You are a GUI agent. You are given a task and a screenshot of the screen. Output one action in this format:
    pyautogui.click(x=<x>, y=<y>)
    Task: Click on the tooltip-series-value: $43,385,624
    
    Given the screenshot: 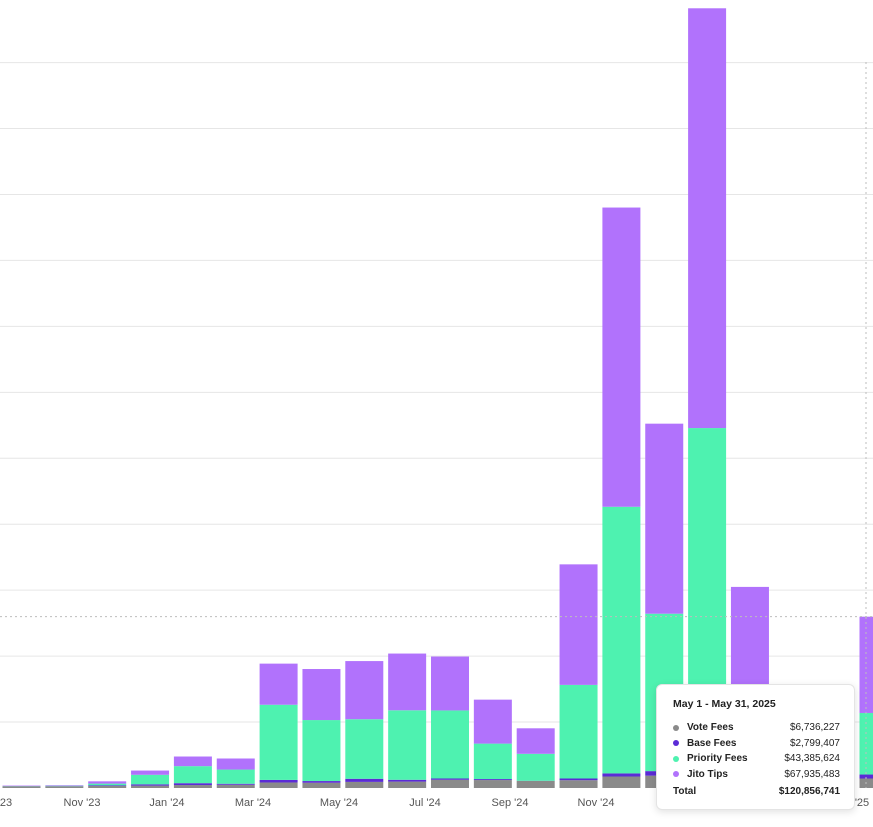 What is the action you would take?
    pyautogui.click(x=812, y=759)
    